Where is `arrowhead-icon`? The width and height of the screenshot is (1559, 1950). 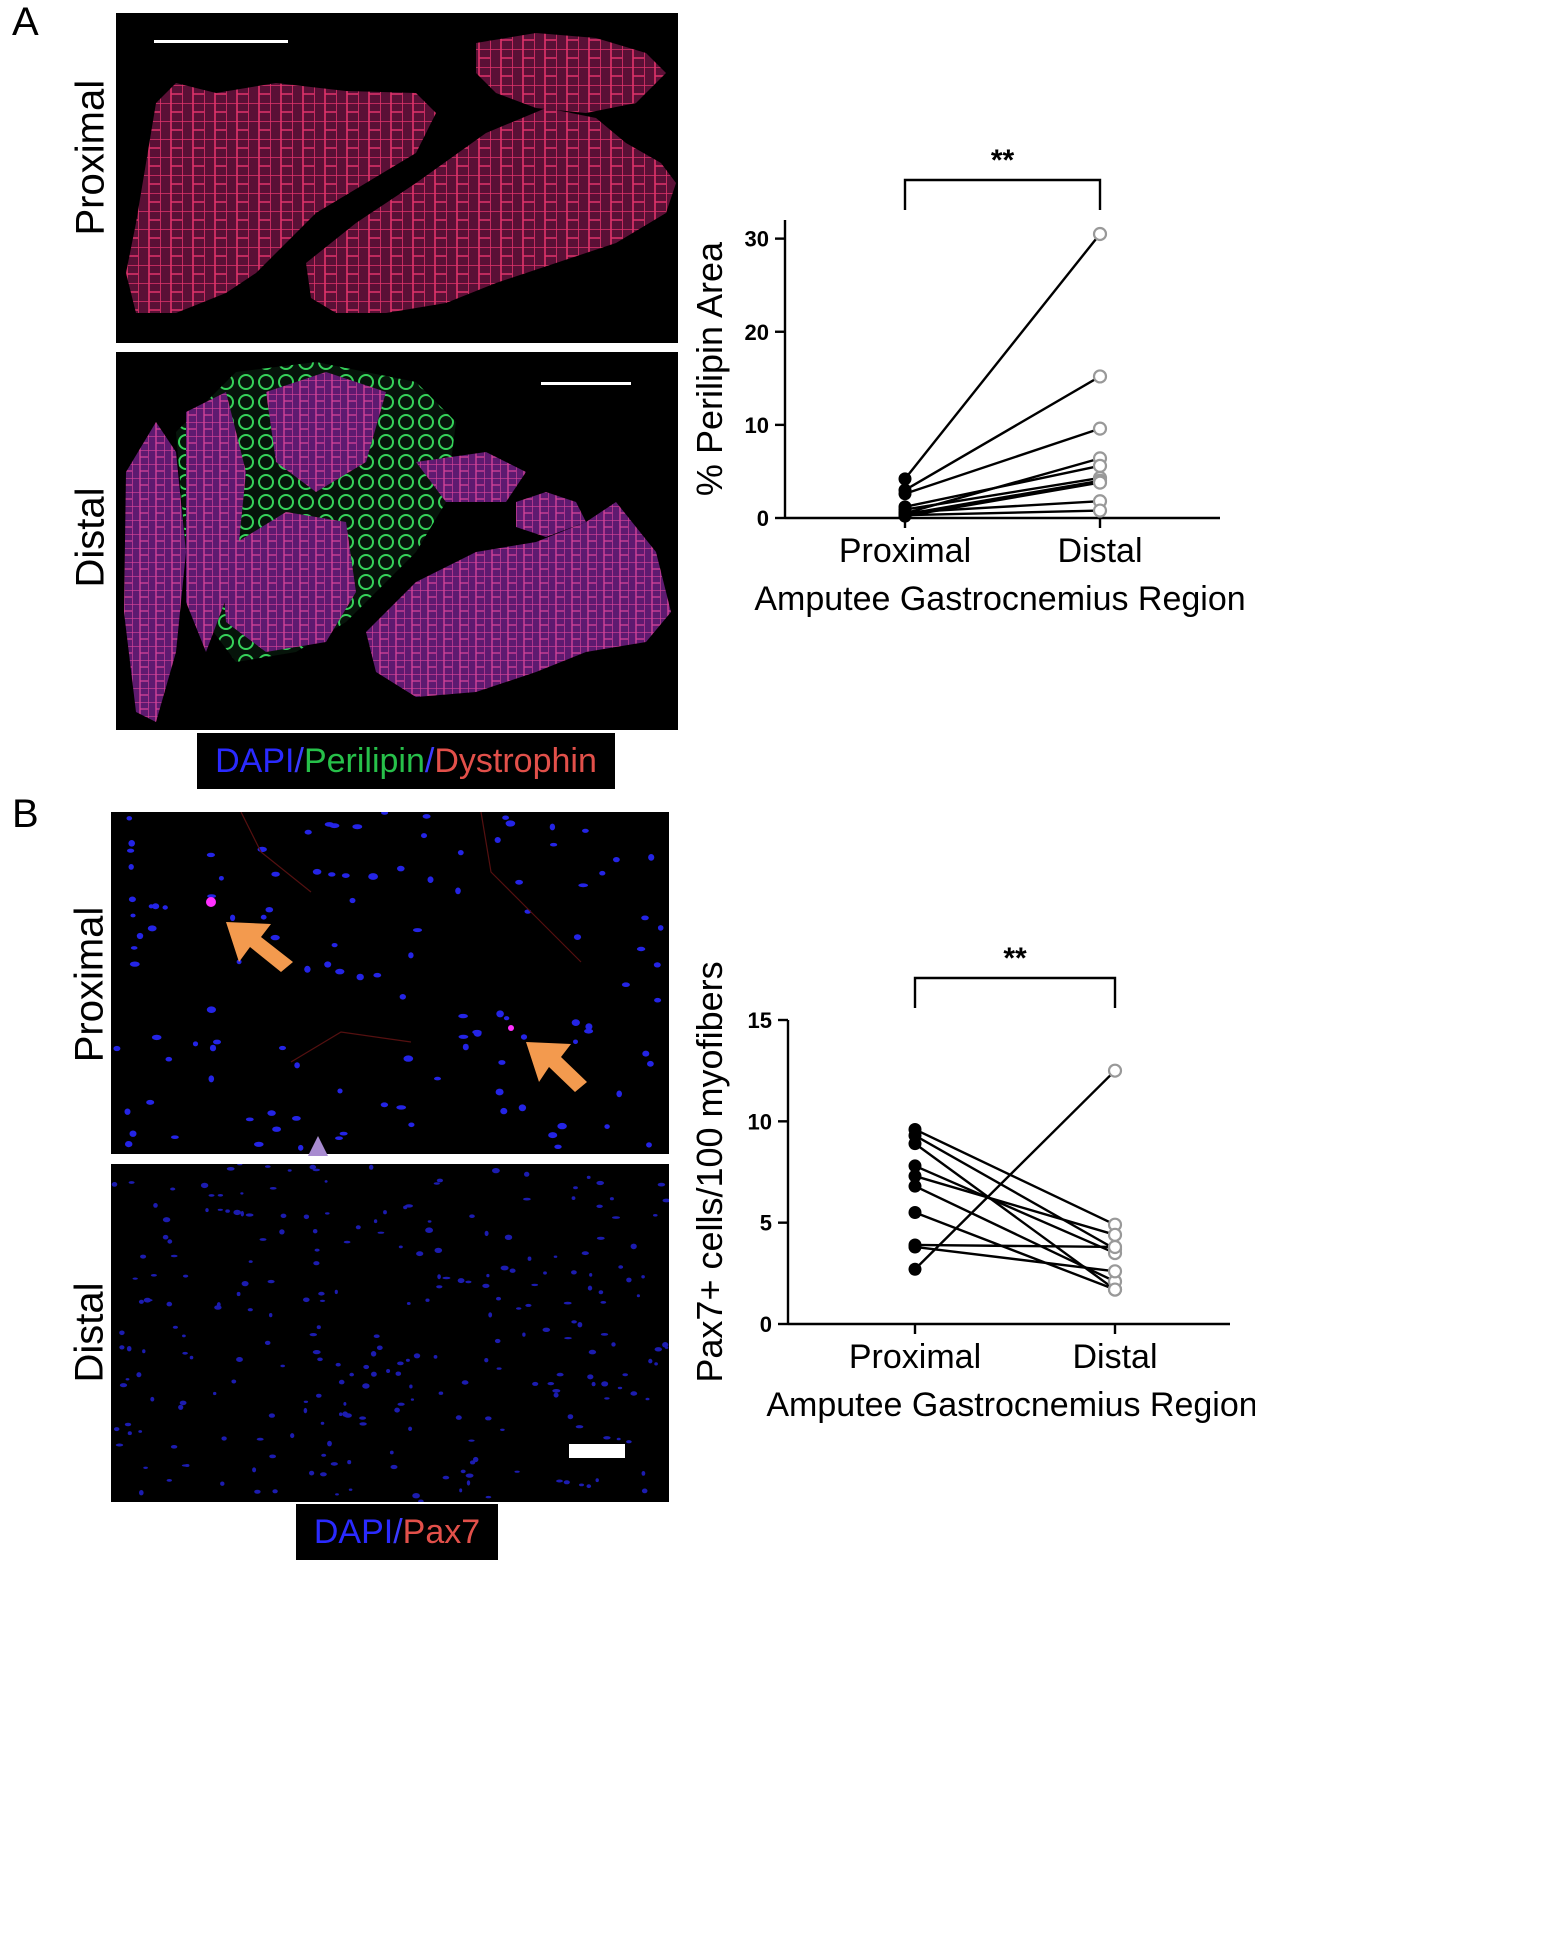 arrowhead-icon is located at coordinates (318, 1146).